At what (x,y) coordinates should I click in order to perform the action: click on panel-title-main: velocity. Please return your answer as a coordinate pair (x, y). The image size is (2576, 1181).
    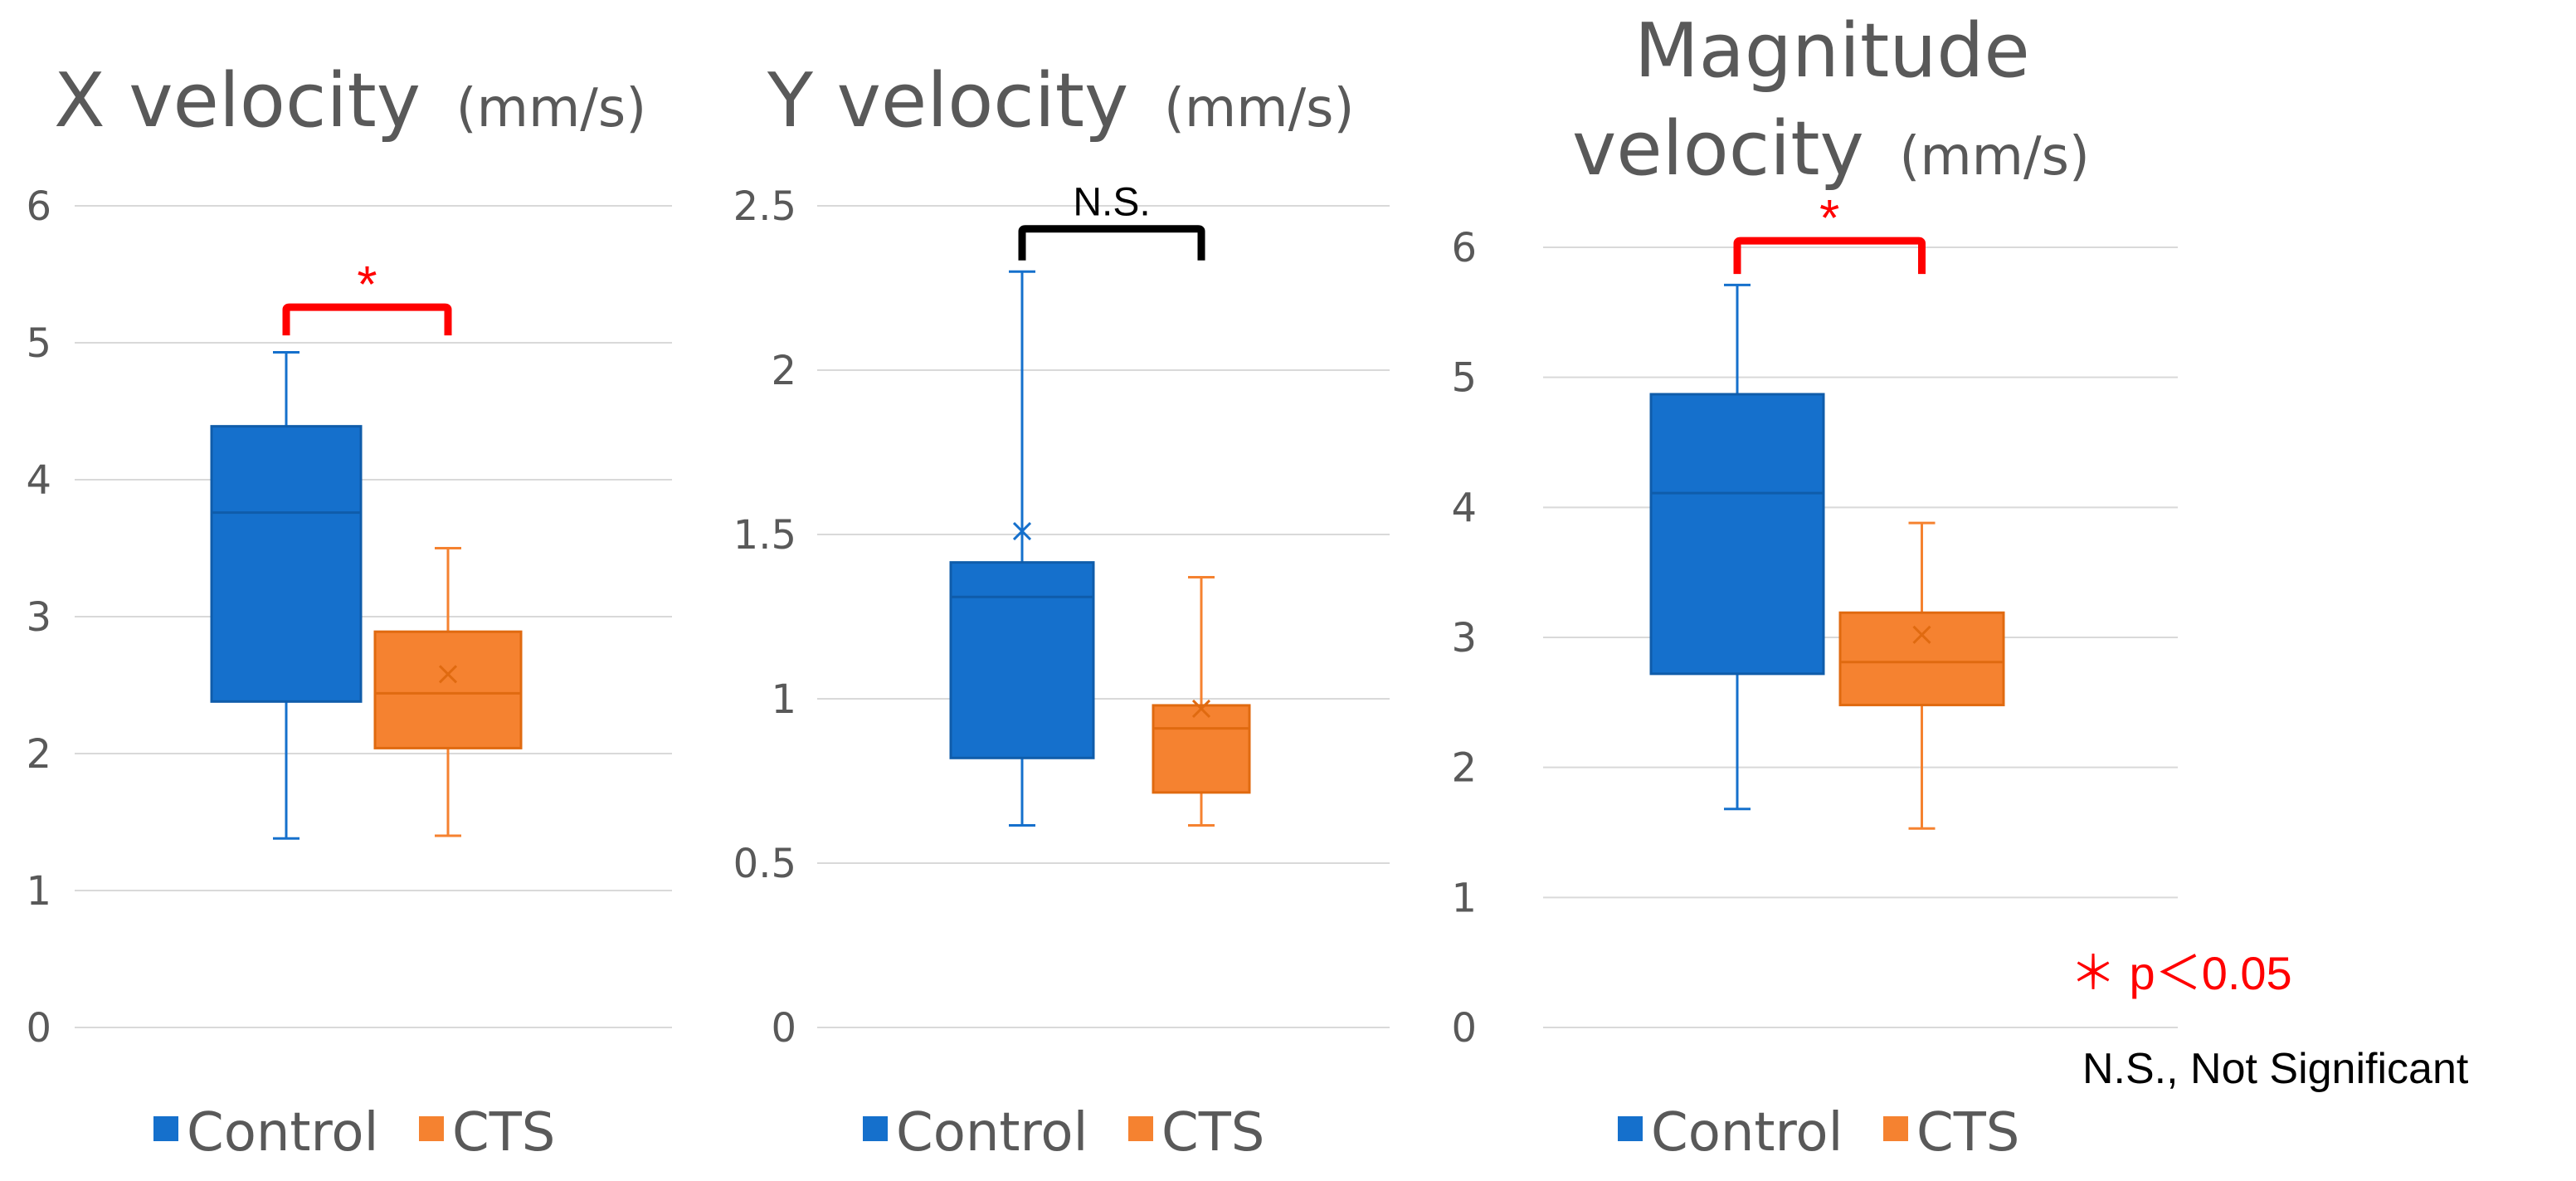
    Looking at the image, I should click on (1718, 149).